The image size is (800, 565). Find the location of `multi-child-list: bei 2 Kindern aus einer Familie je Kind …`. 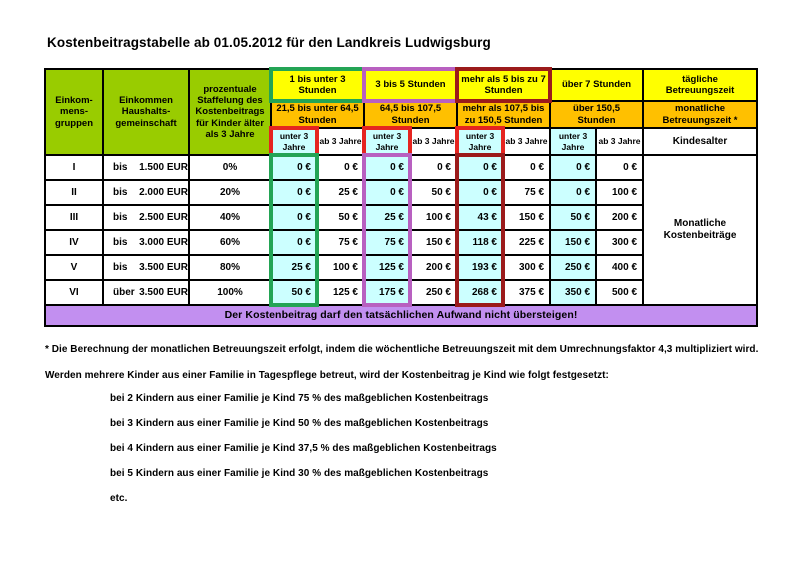

multi-child-list: bei 2 Kindern aus einer Familie je Kind … is located at coordinates (303, 455).